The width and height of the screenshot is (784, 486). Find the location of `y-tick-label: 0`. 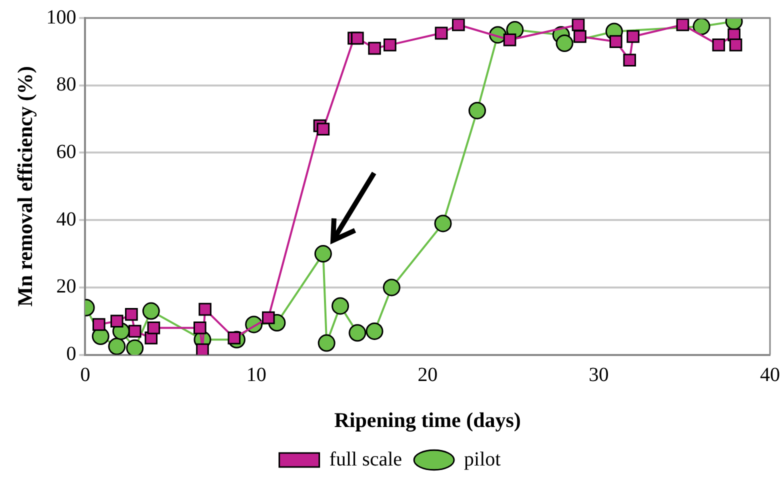

y-tick-label: 0 is located at coordinates (71, 354).